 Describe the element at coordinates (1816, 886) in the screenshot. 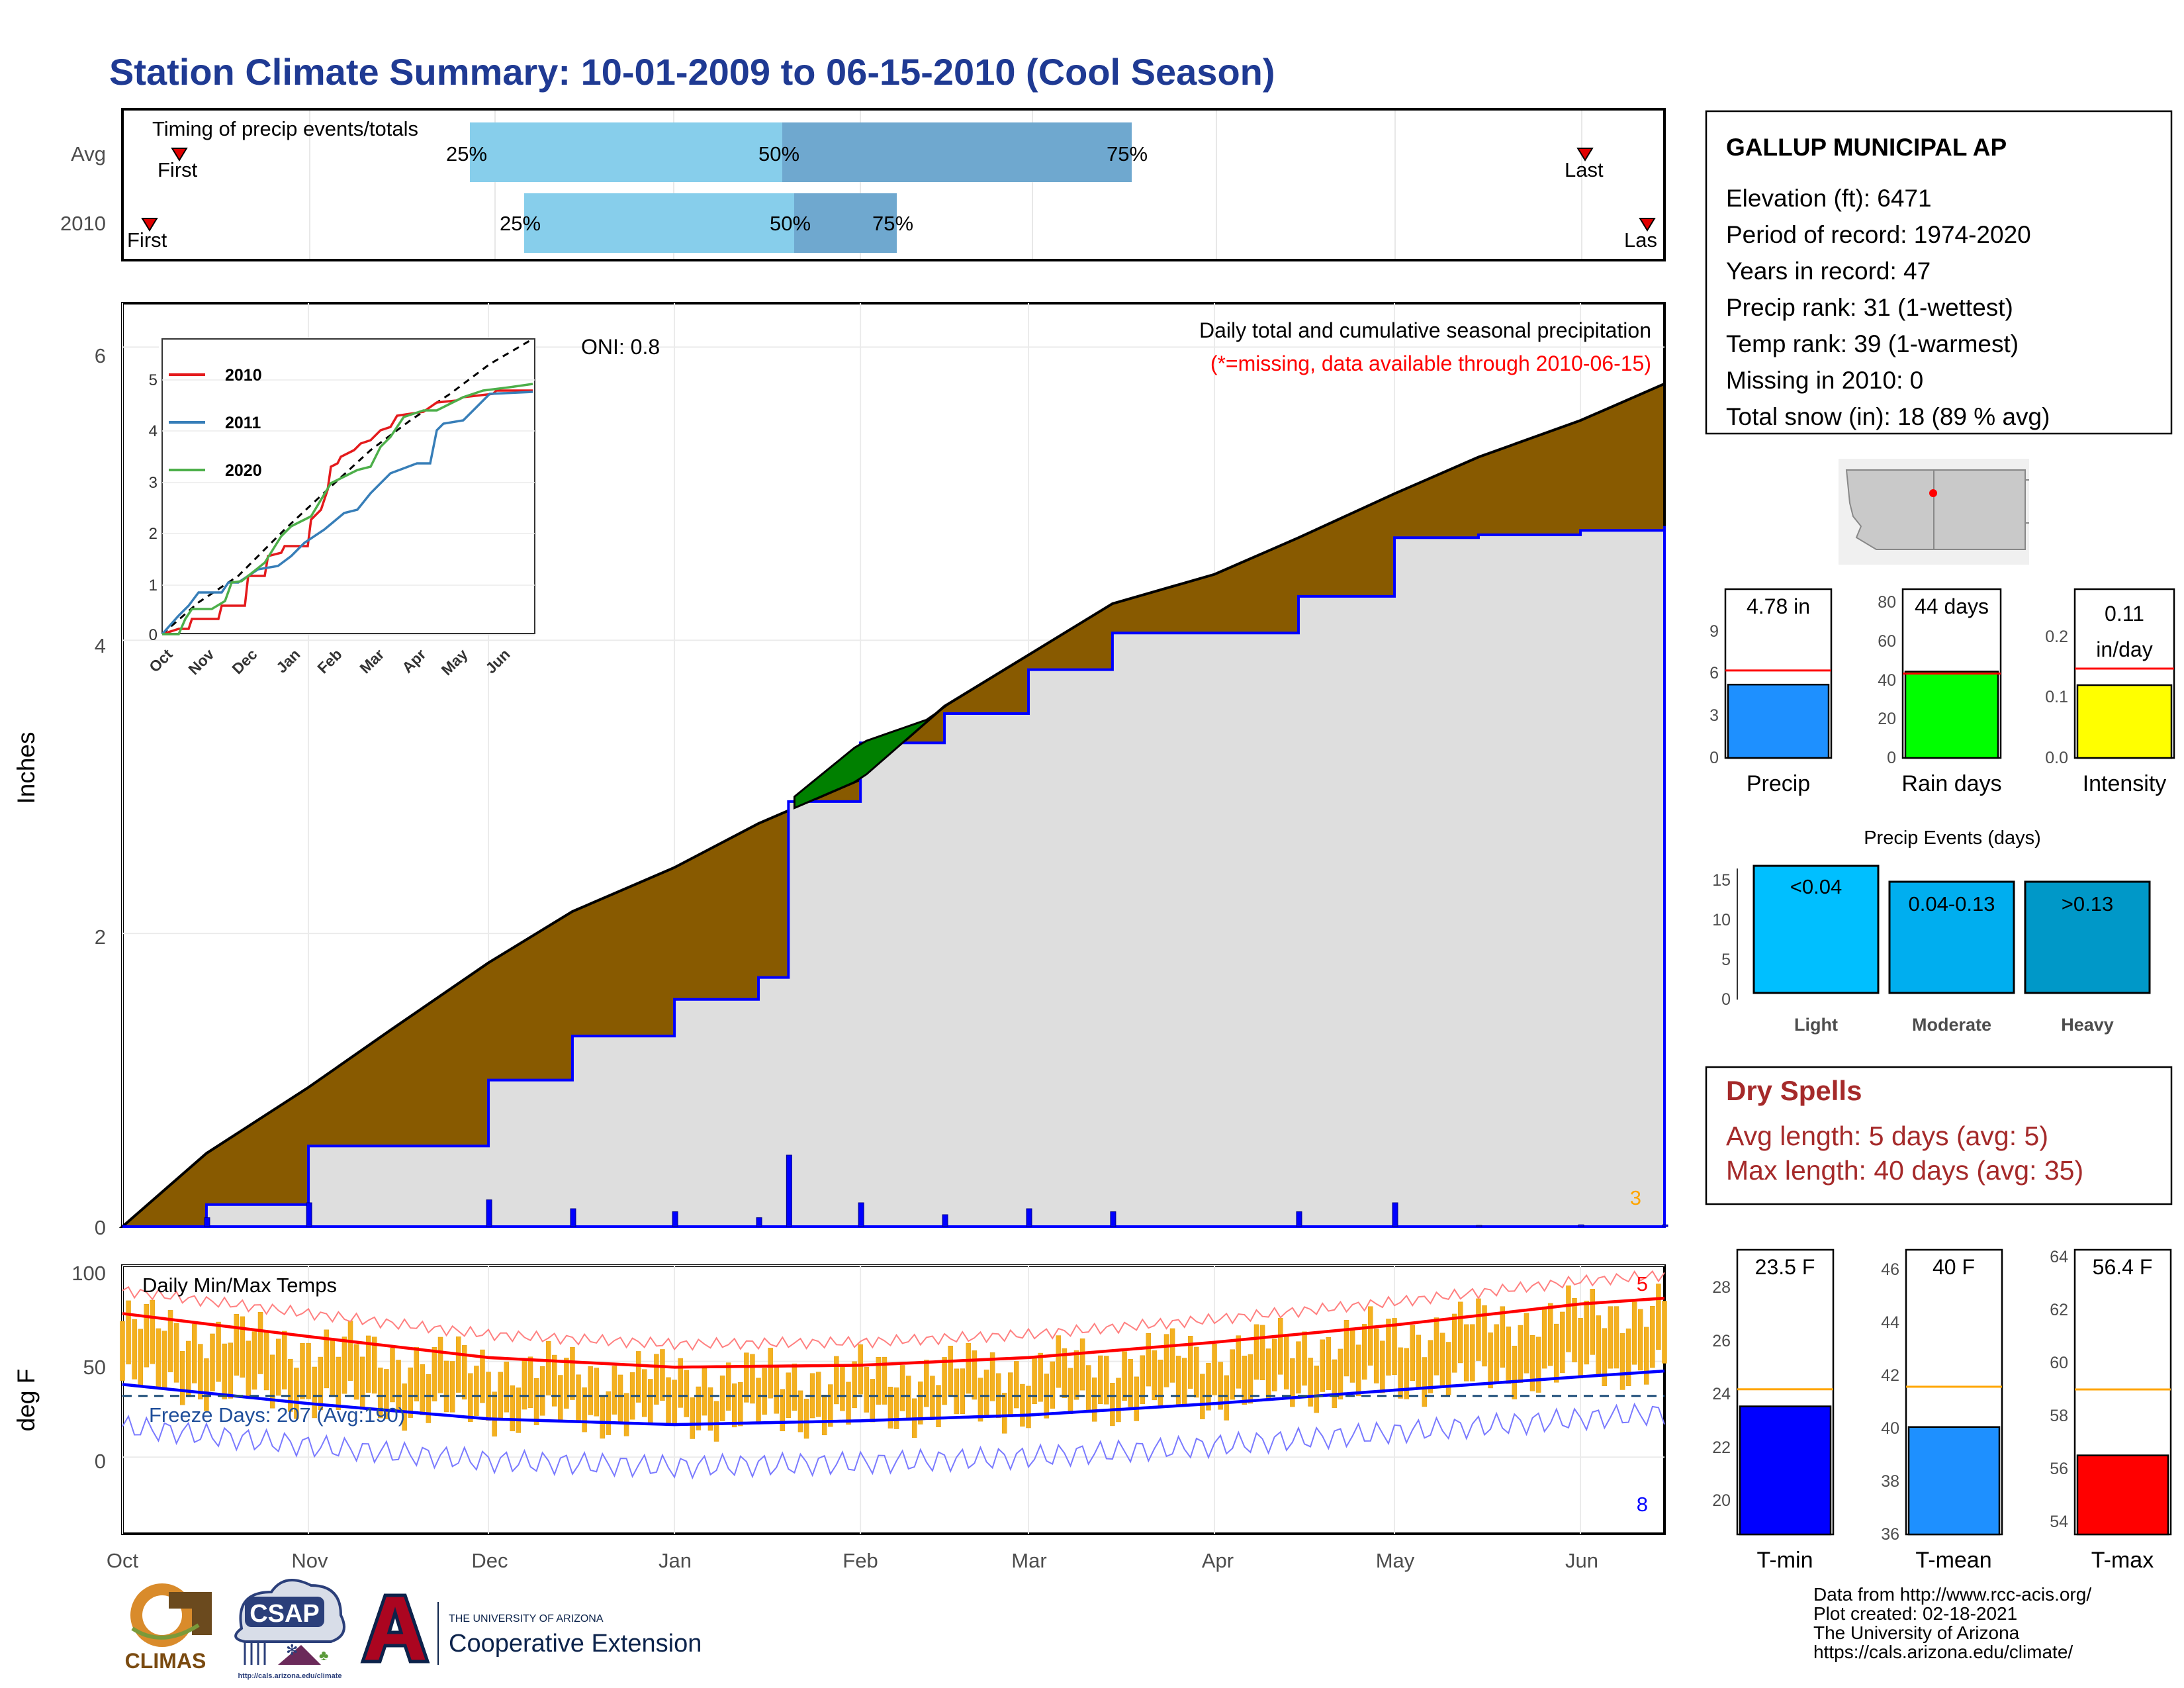

I see `event-light-label: <0.04` at that location.